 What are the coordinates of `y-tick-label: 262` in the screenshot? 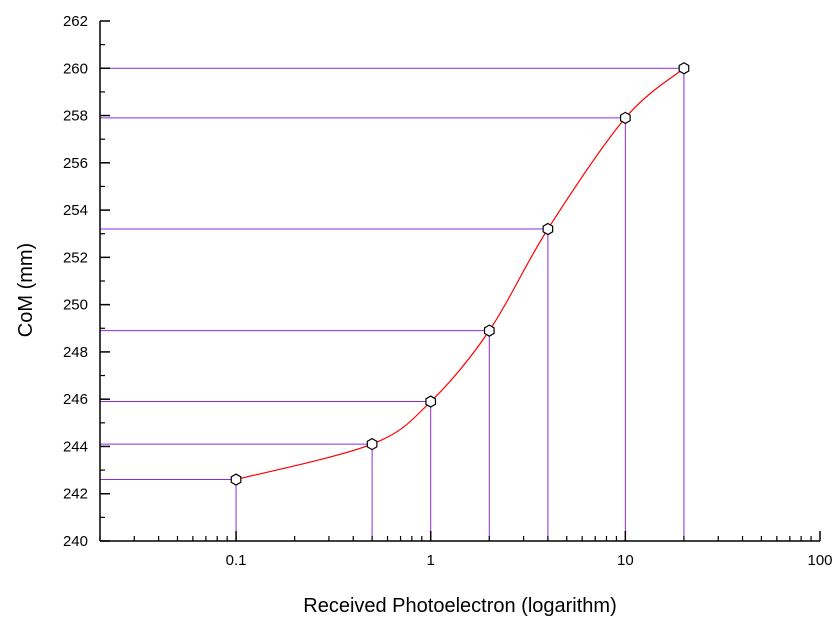 It's located at (75, 21).